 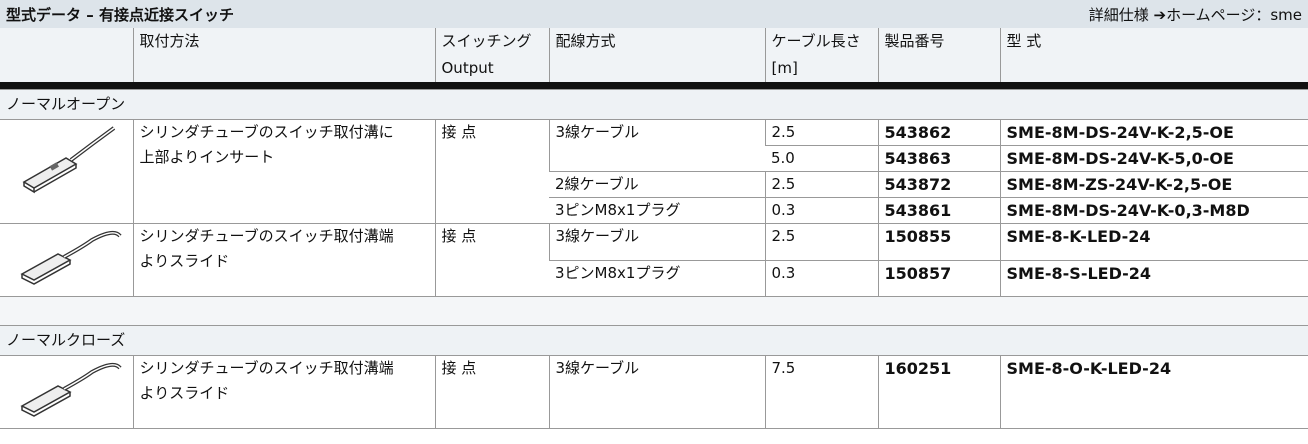 What do you see at coordinates (938, 241) in the screenshot?
I see `part-number: 150855` at bounding box center [938, 241].